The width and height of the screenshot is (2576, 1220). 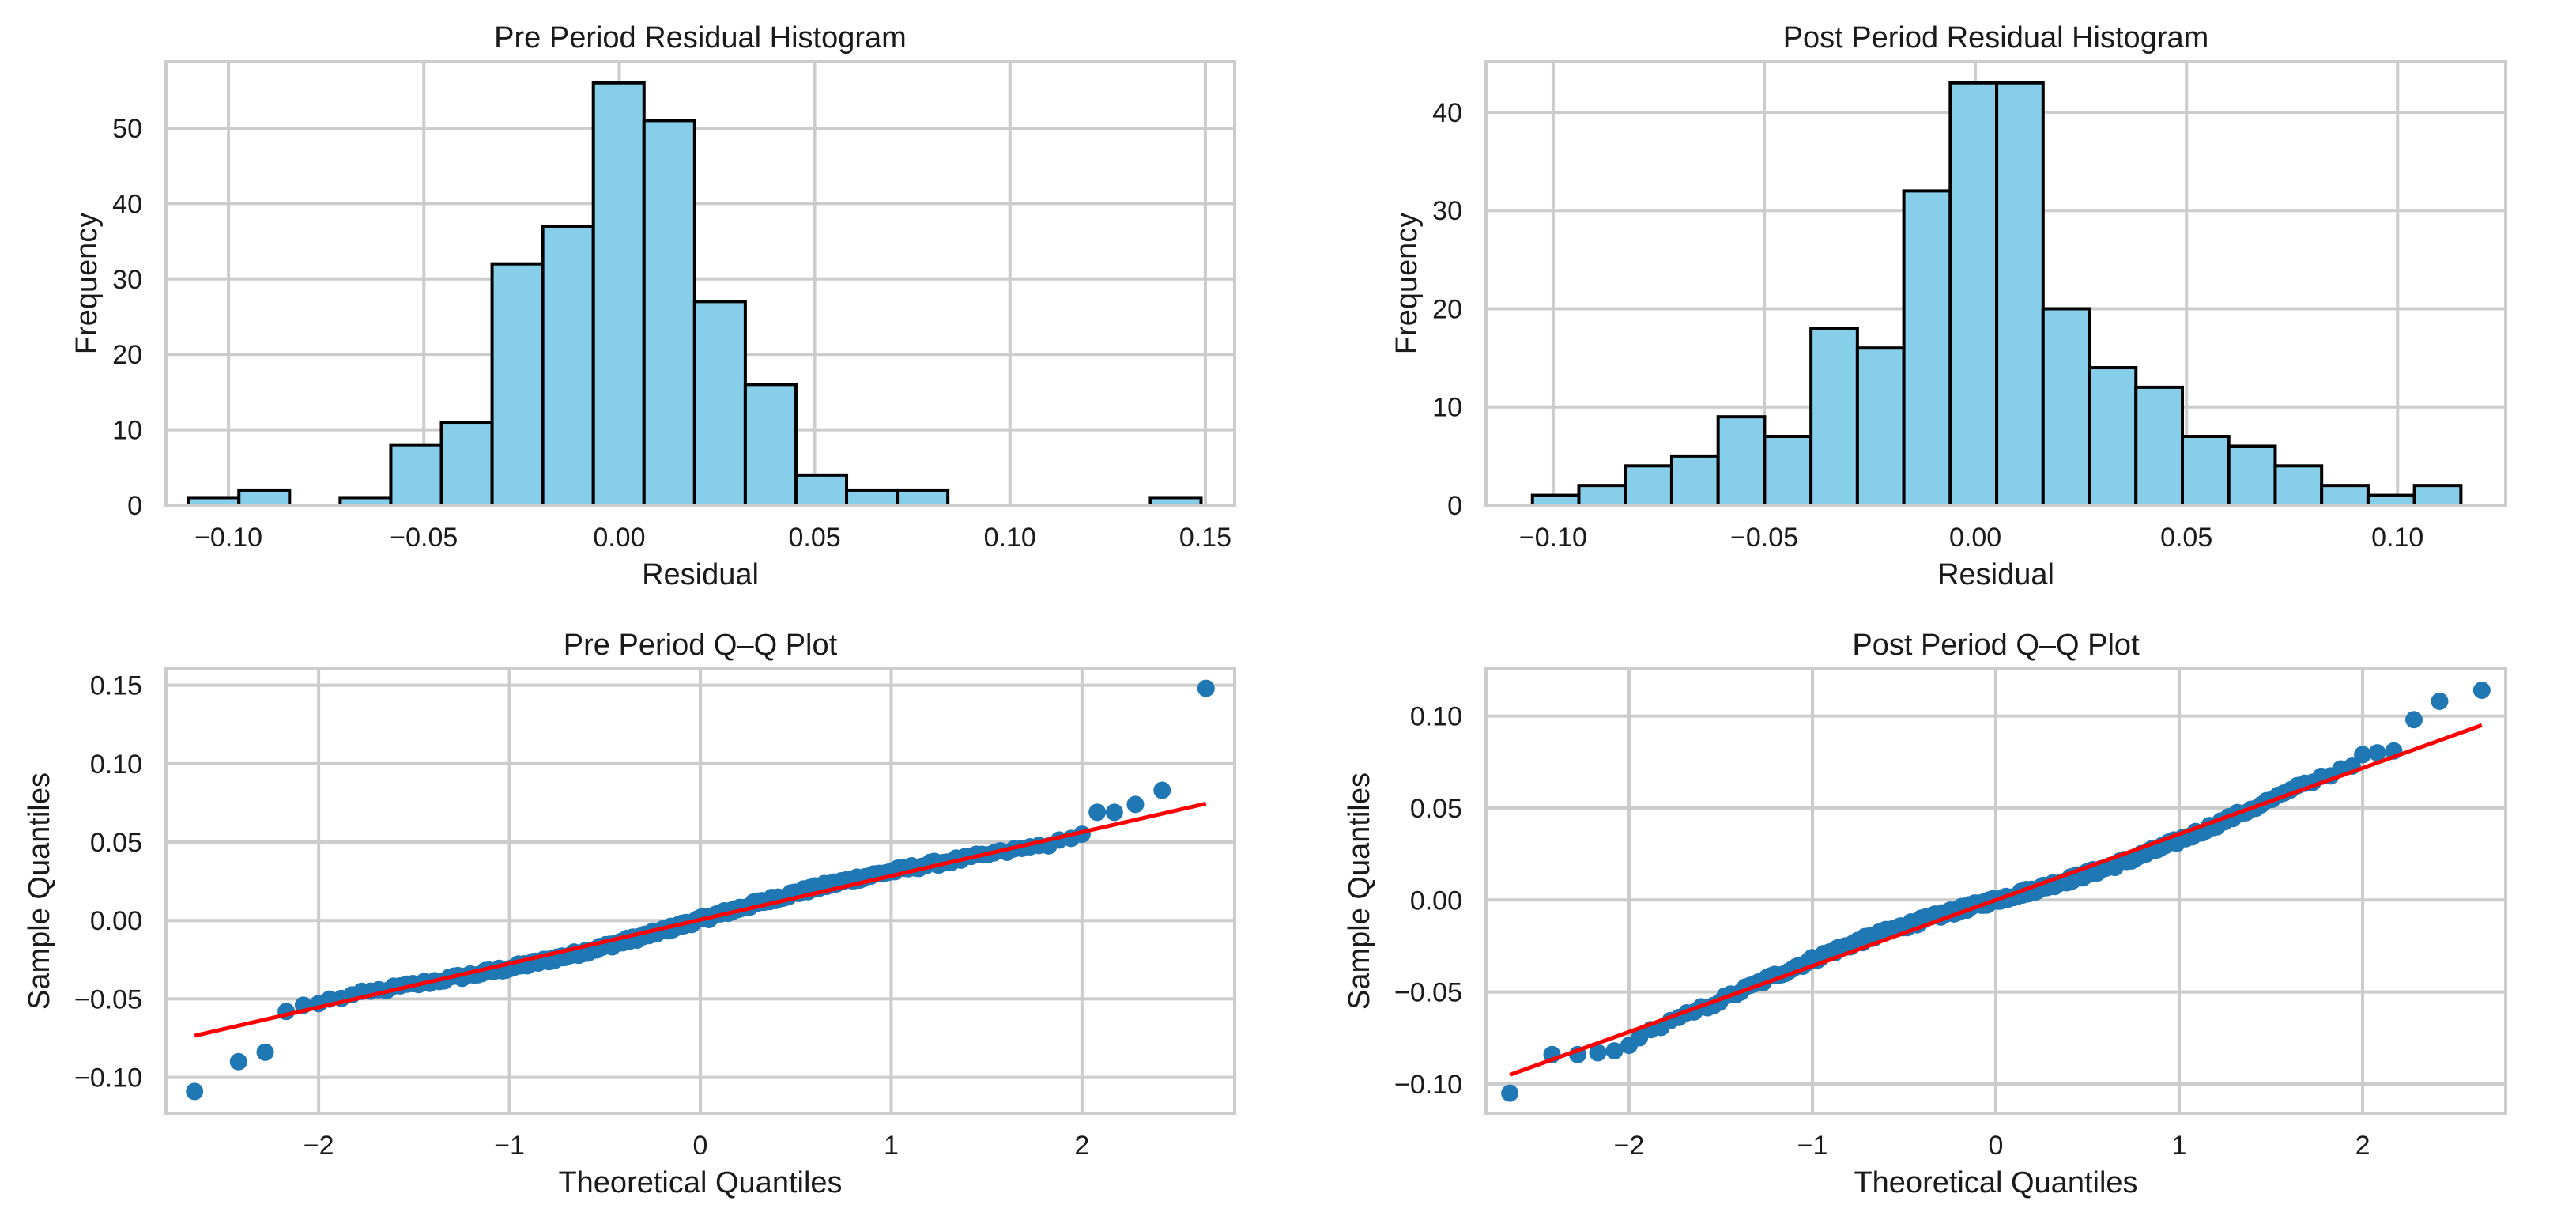 What do you see at coordinates (116, 686) in the screenshot?
I see `y-tick-label: 0.15` at bounding box center [116, 686].